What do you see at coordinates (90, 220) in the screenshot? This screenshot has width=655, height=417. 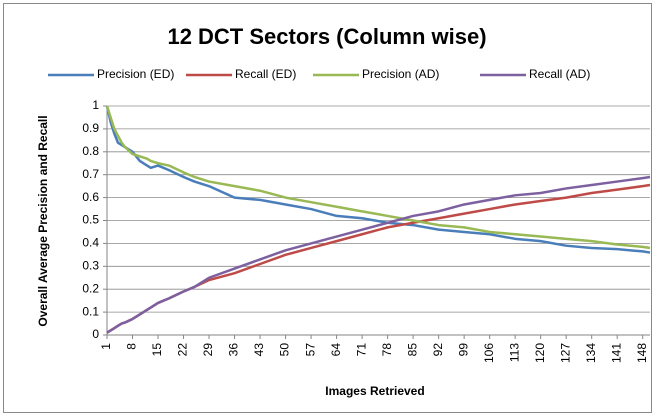 I see `y-tick-label: 0.5` at bounding box center [90, 220].